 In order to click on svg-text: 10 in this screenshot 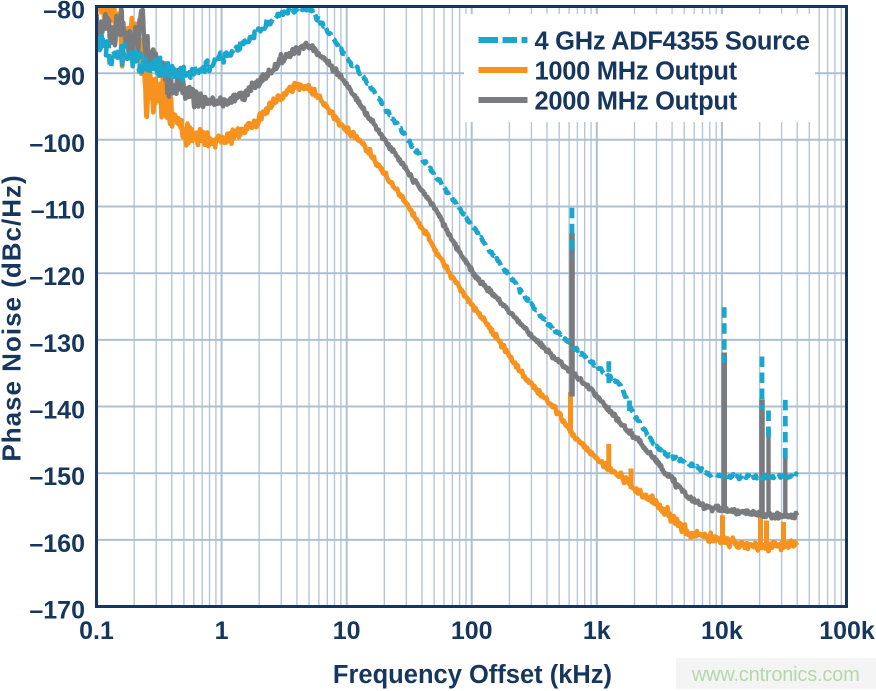, I will do `click(347, 631)`.